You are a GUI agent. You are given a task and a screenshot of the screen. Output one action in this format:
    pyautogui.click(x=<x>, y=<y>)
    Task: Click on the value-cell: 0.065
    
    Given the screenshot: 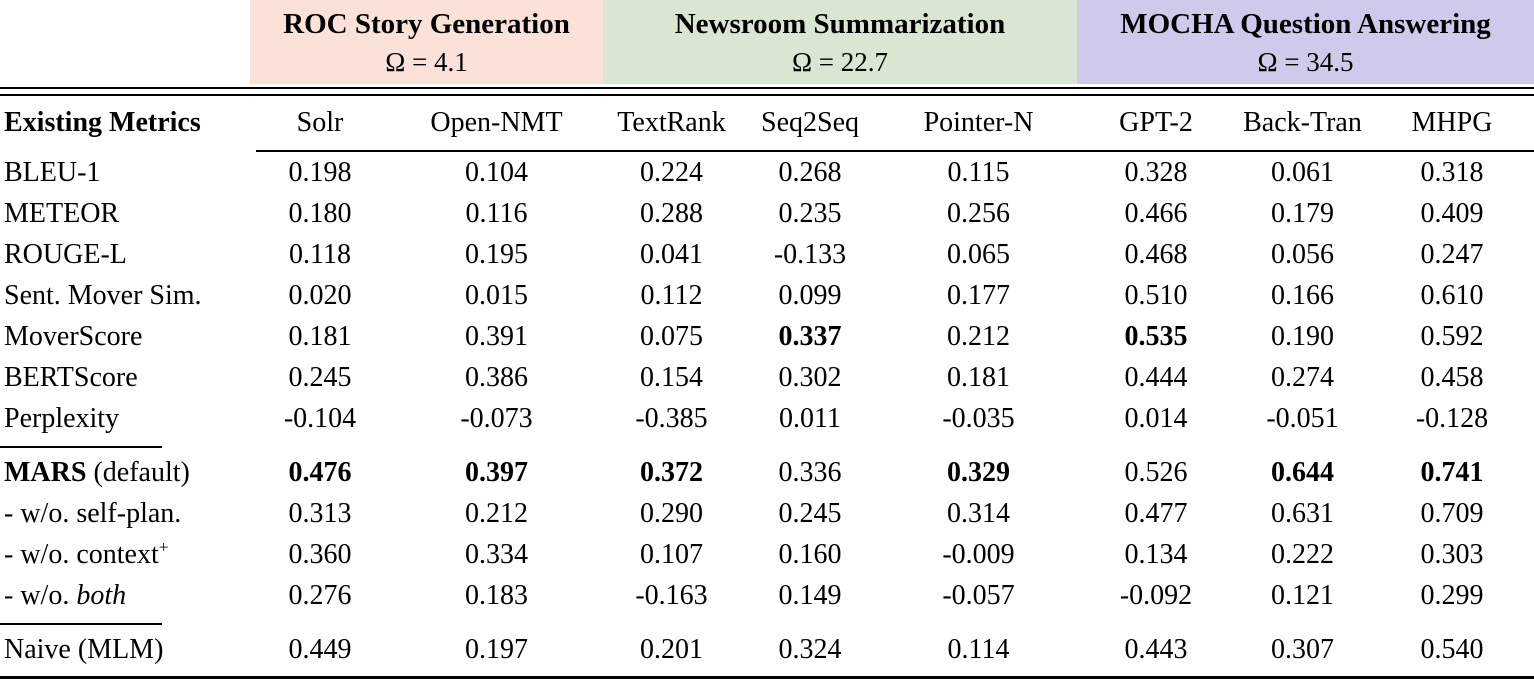 What is the action you would take?
    pyautogui.click(x=978, y=254)
    